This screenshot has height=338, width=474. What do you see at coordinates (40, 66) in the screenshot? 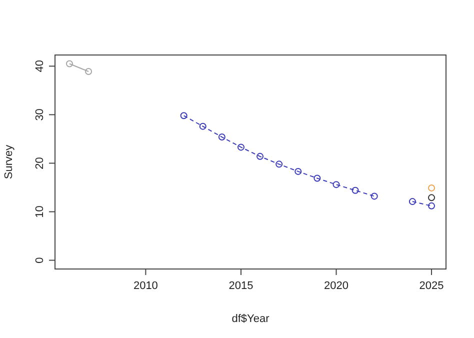
I see `y-tick-label: 40` at bounding box center [40, 66].